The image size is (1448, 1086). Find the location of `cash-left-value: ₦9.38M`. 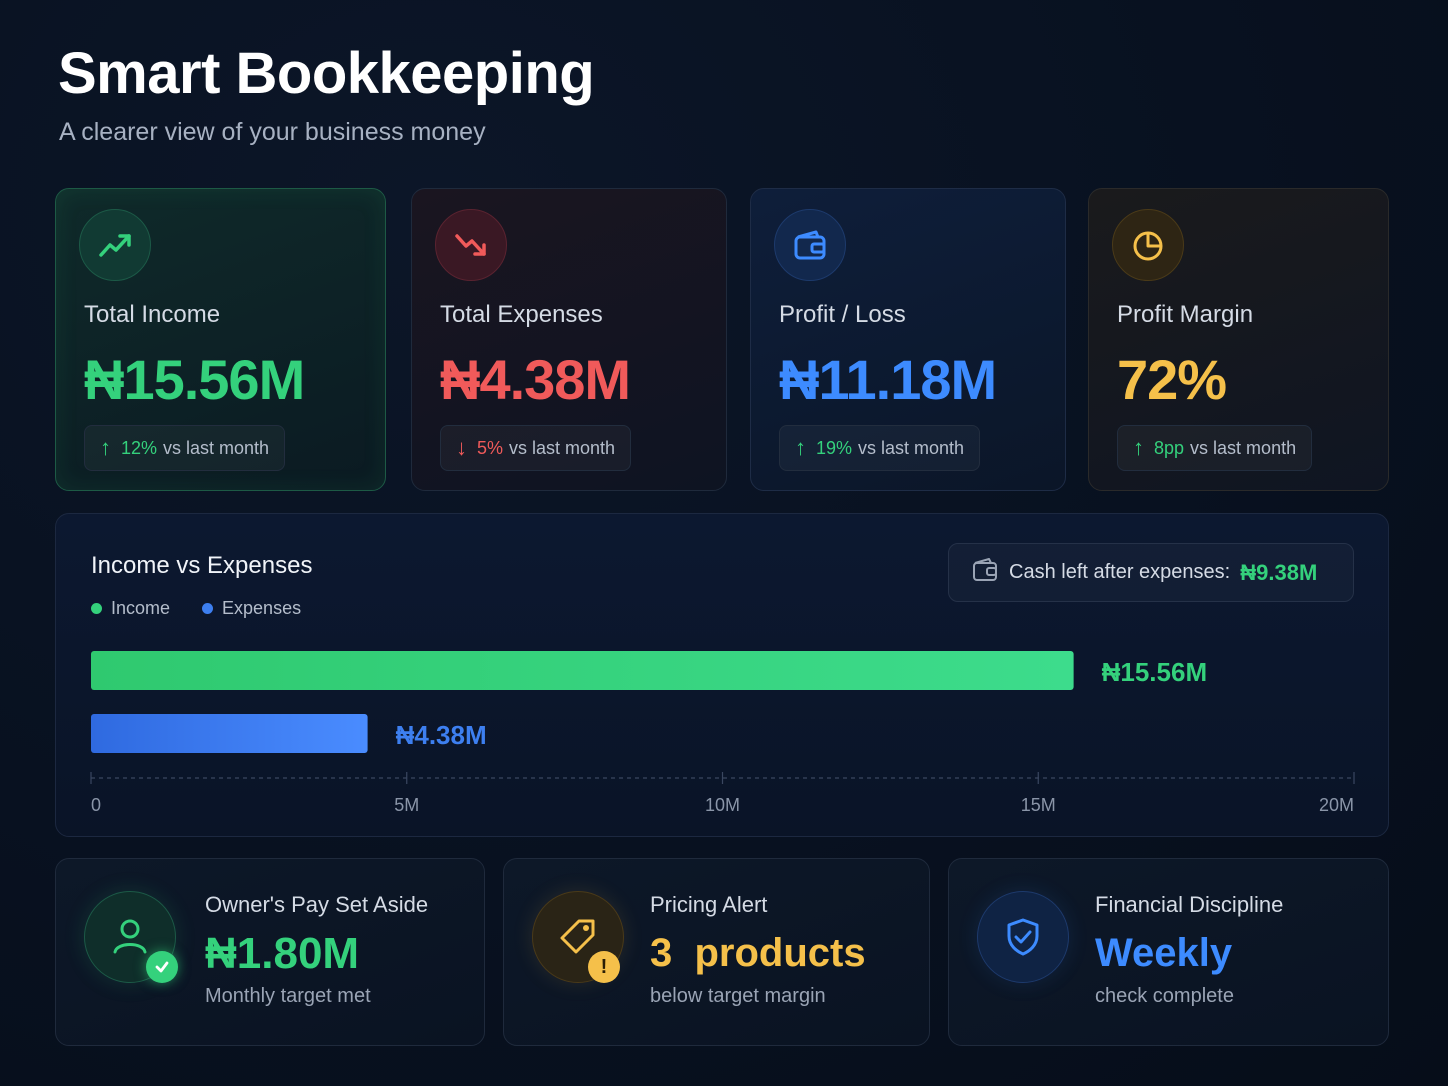

cash-left-value: ₦9.38M is located at coordinates (1279, 572).